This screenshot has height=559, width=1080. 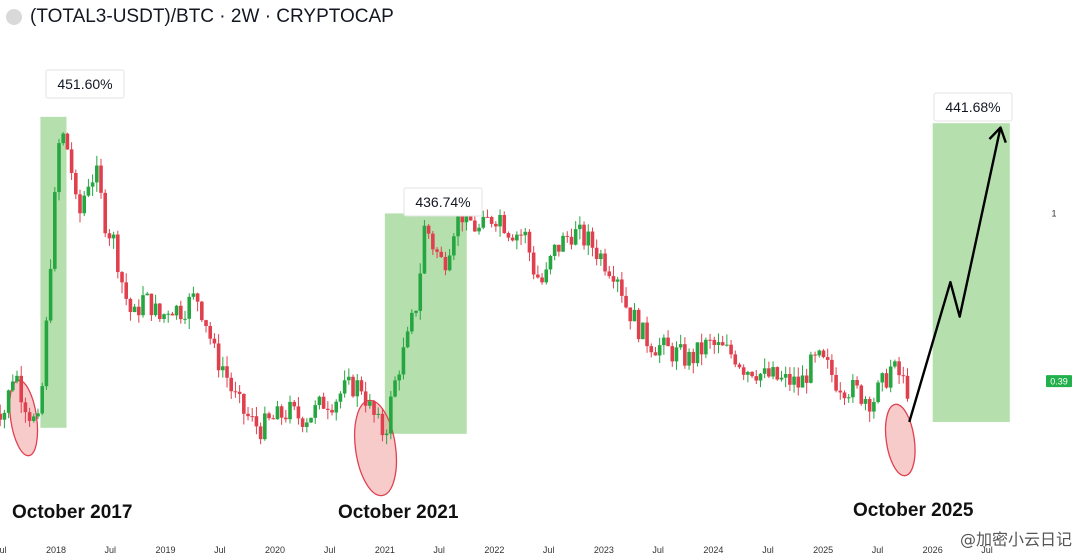 I want to click on pct-label: 451.60%, so click(x=85, y=84).